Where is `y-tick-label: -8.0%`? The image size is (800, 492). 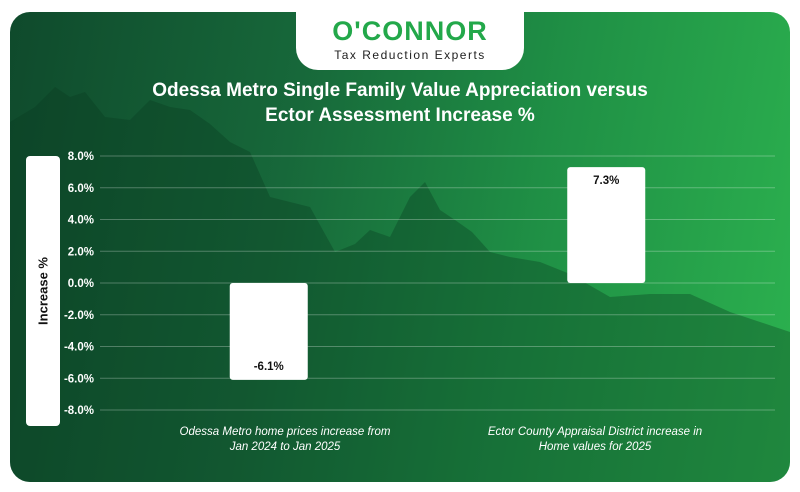 y-tick-label: -8.0% is located at coordinates (79, 411).